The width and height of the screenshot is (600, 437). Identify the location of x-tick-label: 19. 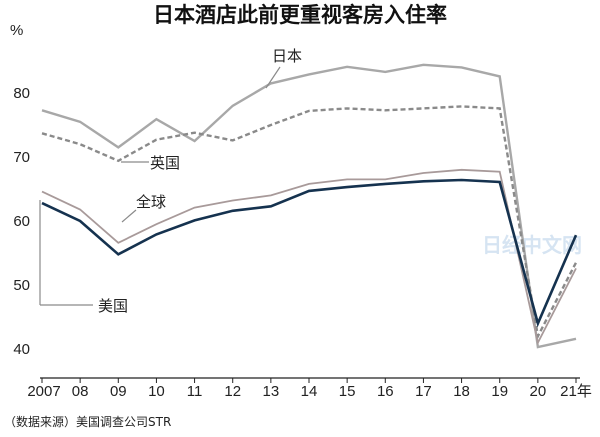
(499, 391).